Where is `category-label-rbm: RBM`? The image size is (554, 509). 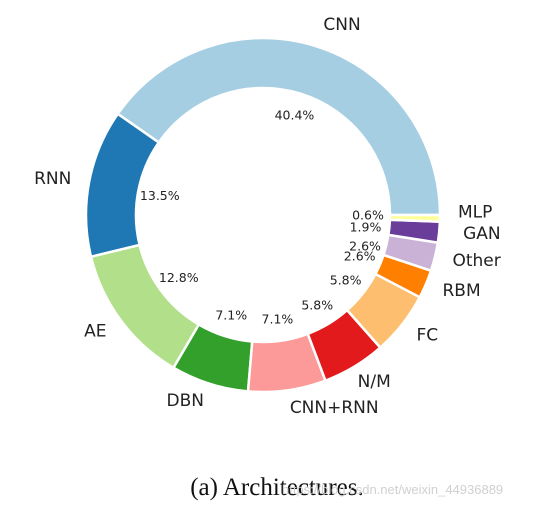
category-label-rbm: RBM is located at coordinates (462, 291).